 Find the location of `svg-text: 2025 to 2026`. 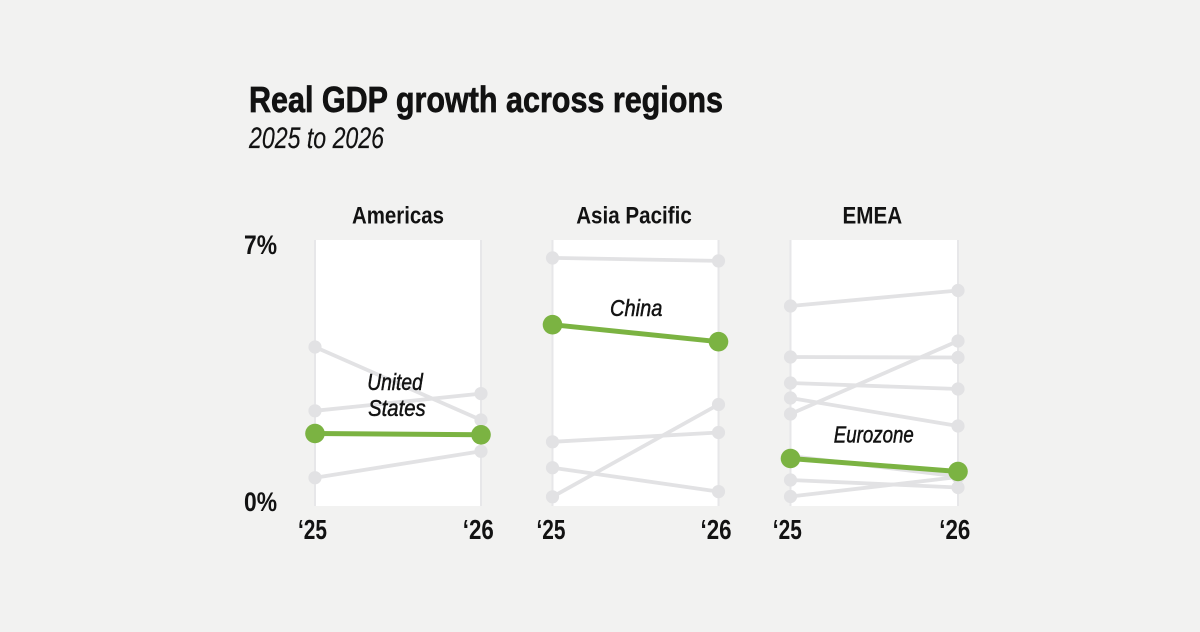

svg-text: 2025 to 2026 is located at coordinates (316, 138).